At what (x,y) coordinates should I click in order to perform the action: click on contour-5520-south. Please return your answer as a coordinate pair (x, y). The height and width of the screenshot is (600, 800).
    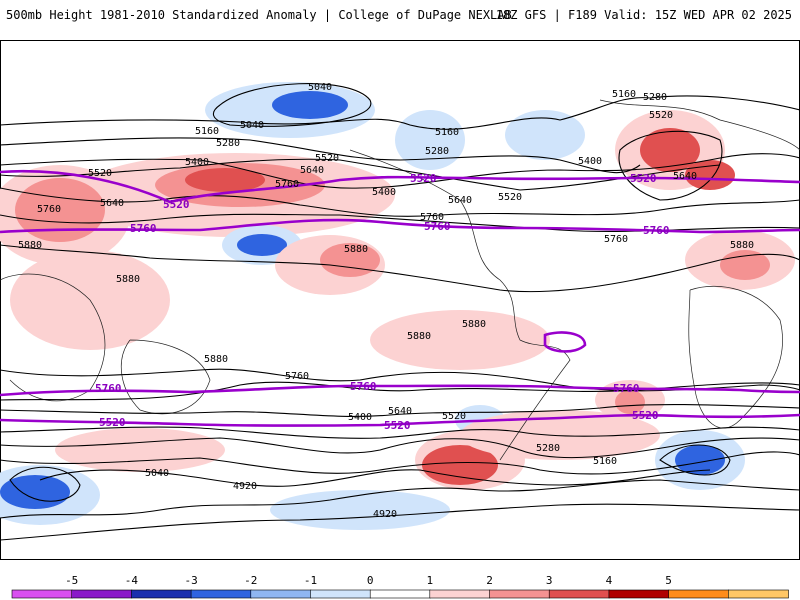
    Looking at the image, I should click on (400, 432).